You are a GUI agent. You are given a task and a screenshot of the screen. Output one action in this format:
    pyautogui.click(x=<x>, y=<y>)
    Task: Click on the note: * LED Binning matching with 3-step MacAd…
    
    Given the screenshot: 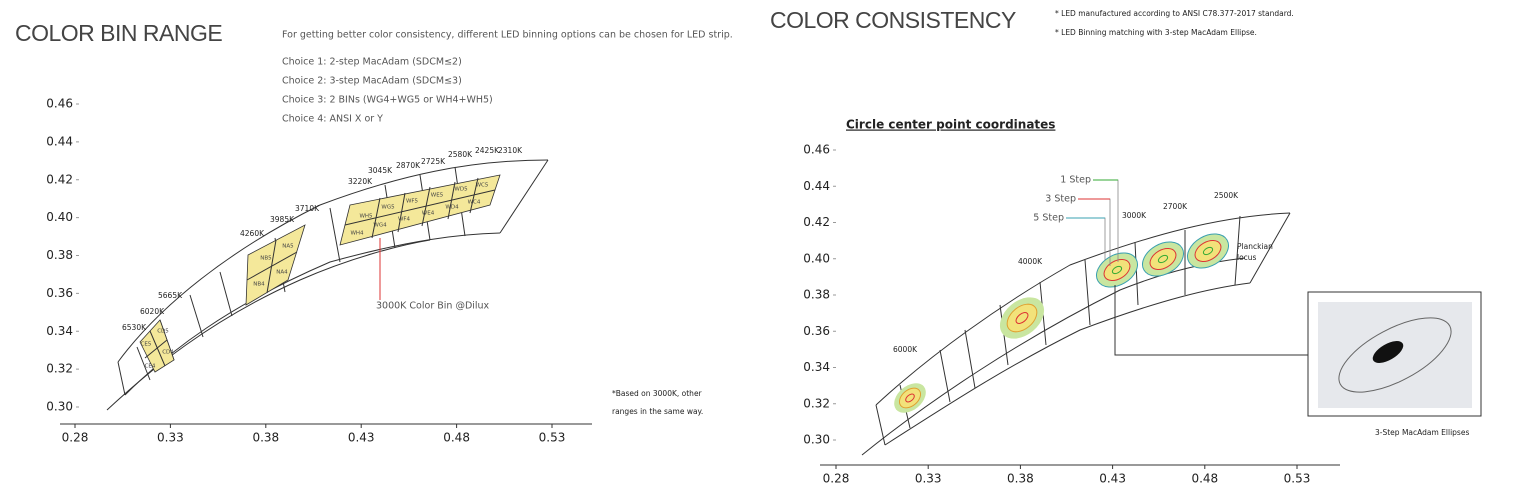 What is the action you would take?
    pyautogui.click(x=1156, y=32)
    